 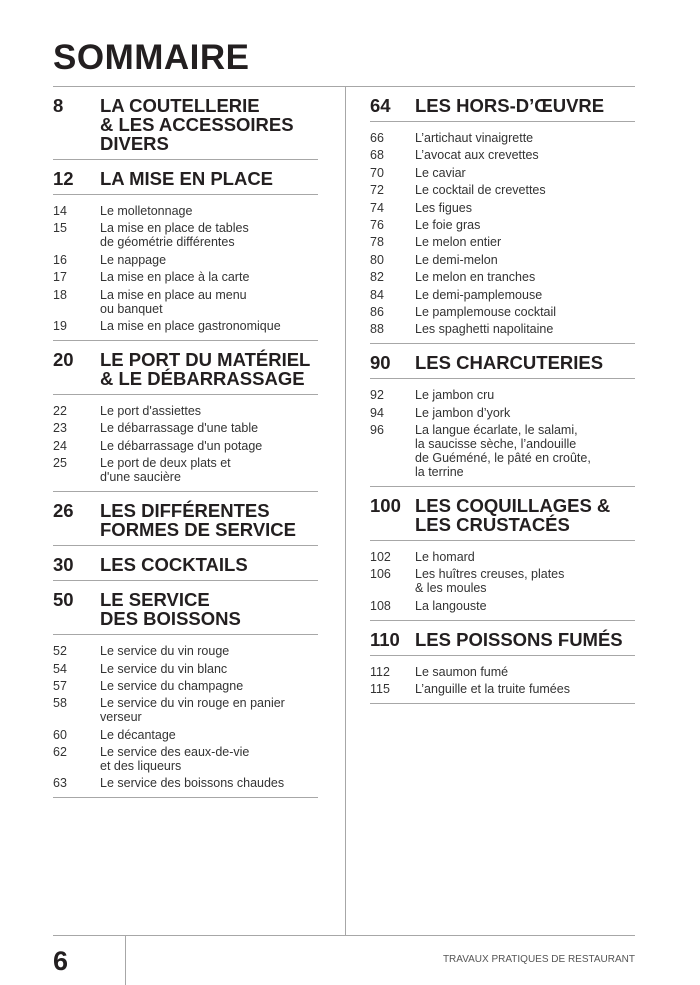 I want to click on entry-page-number: 52, so click(x=60, y=651).